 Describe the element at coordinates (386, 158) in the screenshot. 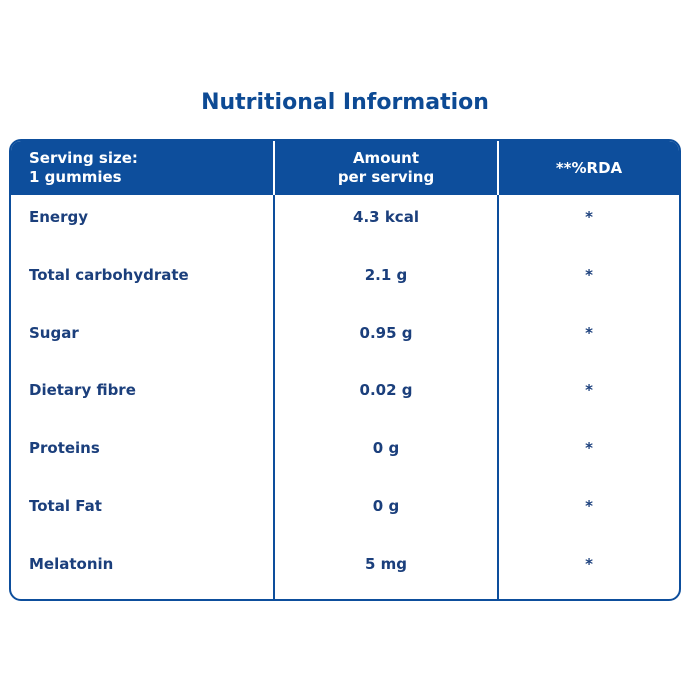

I see `header-text: Amount` at that location.